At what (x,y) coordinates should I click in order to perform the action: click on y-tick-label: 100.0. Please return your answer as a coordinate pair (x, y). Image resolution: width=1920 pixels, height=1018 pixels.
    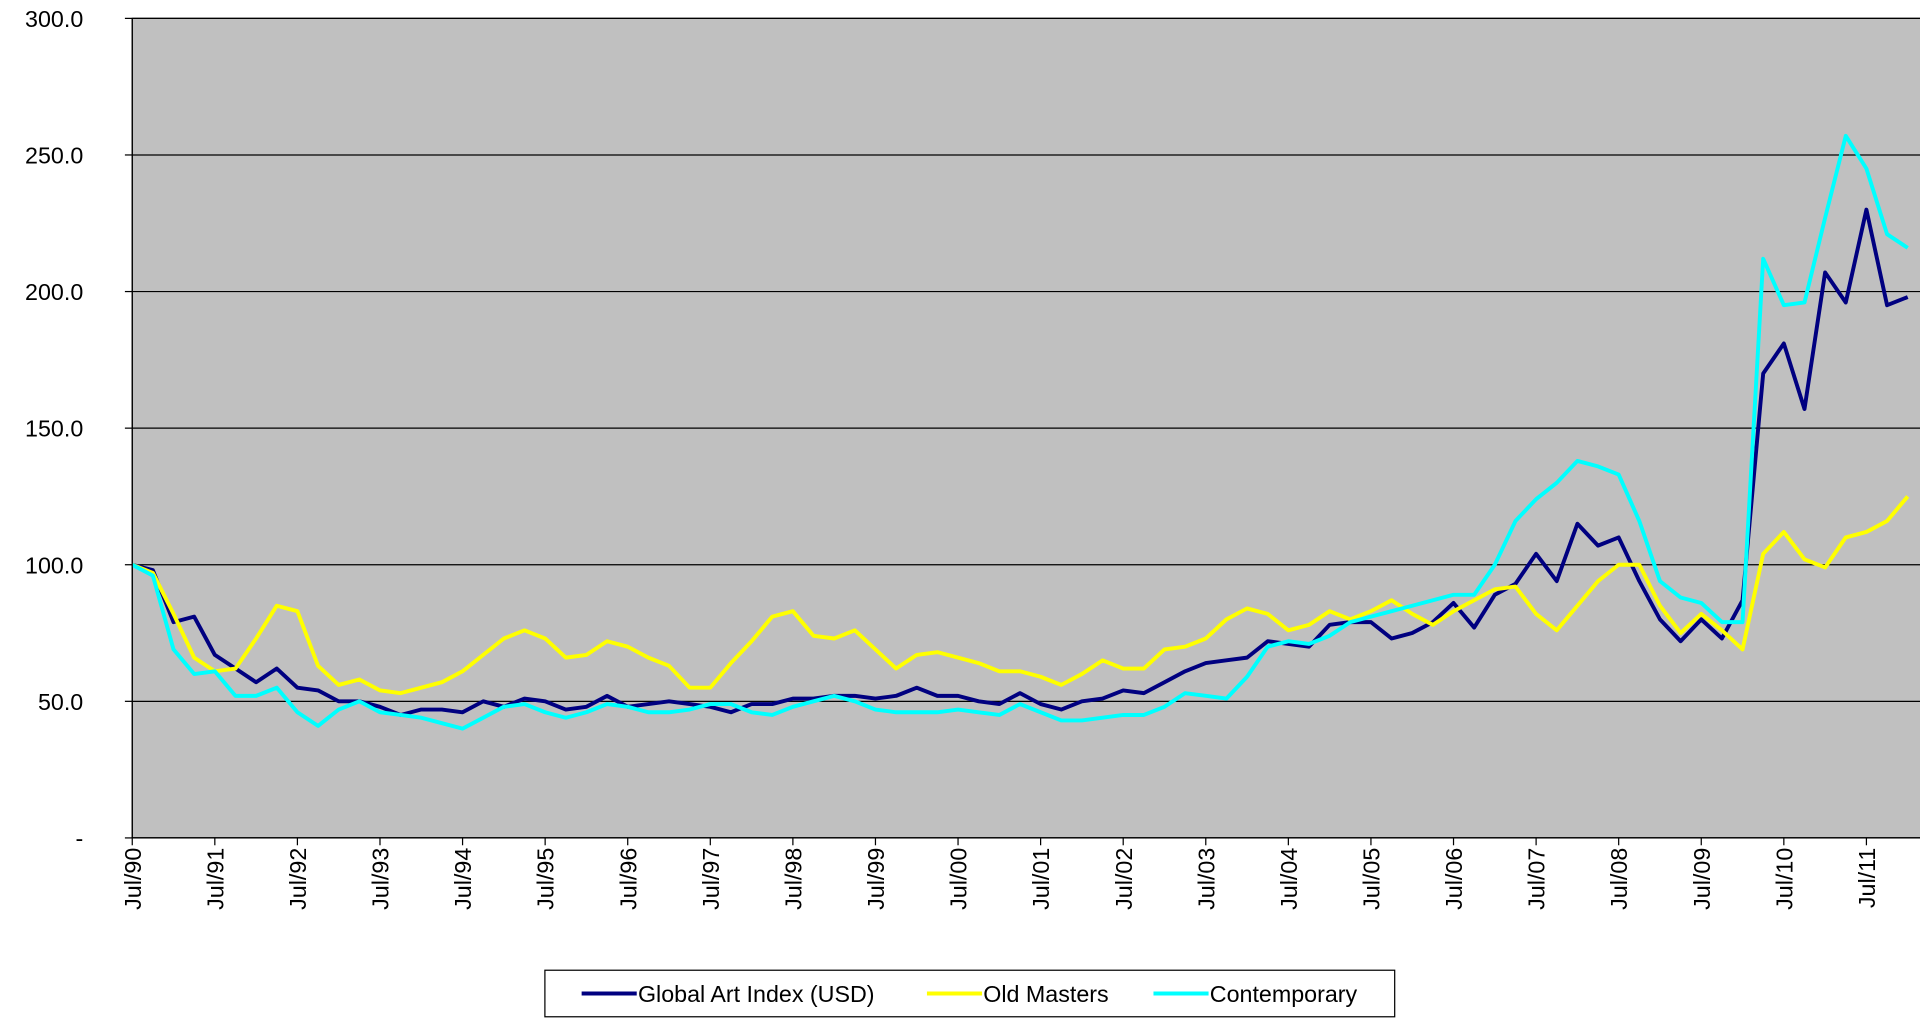
    Looking at the image, I should click on (54, 565).